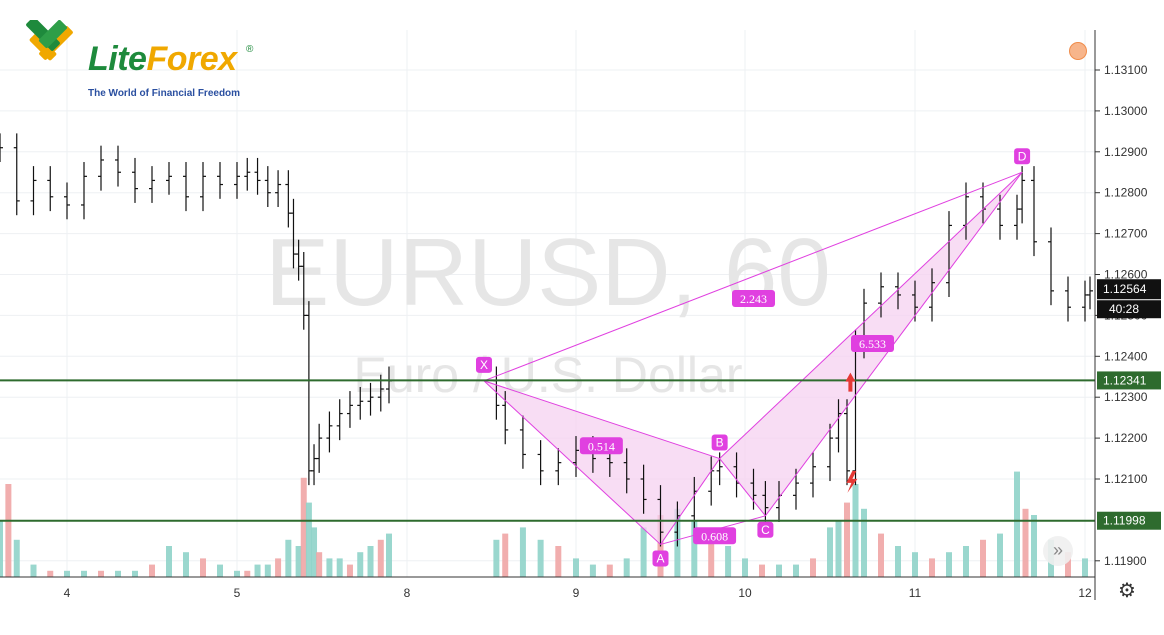 This screenshot has width=1164, height=635. What do you see at coordinates (1127, 591) in the screenshot?
I see `gear-icon: ⚙` at bounding box center [1127, 591].